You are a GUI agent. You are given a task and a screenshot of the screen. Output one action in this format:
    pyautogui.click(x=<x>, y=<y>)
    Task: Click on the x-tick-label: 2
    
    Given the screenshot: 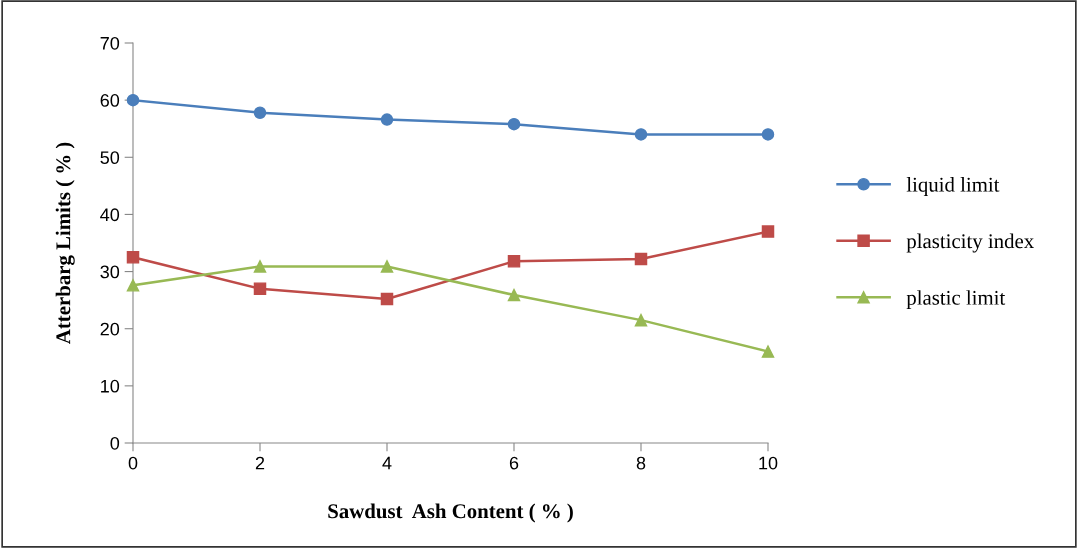 What is the action you would take?
    pyautogui.click(x=260, y=463)
    